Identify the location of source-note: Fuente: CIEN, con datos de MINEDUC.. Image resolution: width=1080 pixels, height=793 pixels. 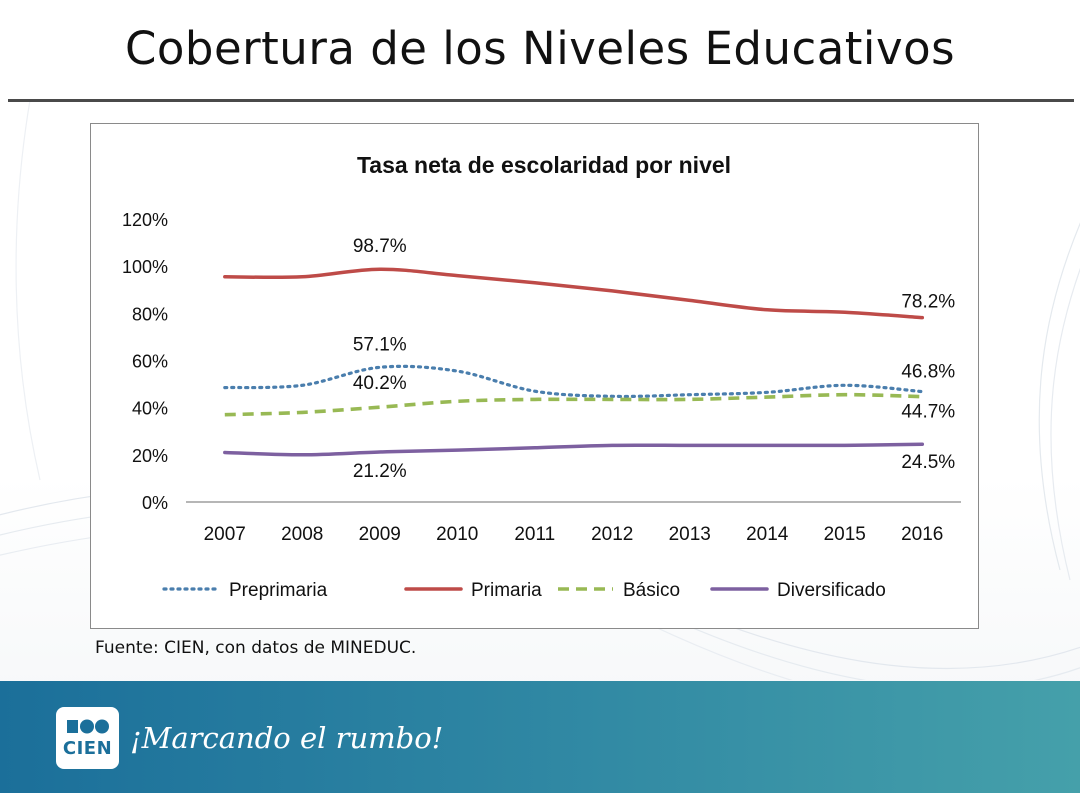
(256, 648).